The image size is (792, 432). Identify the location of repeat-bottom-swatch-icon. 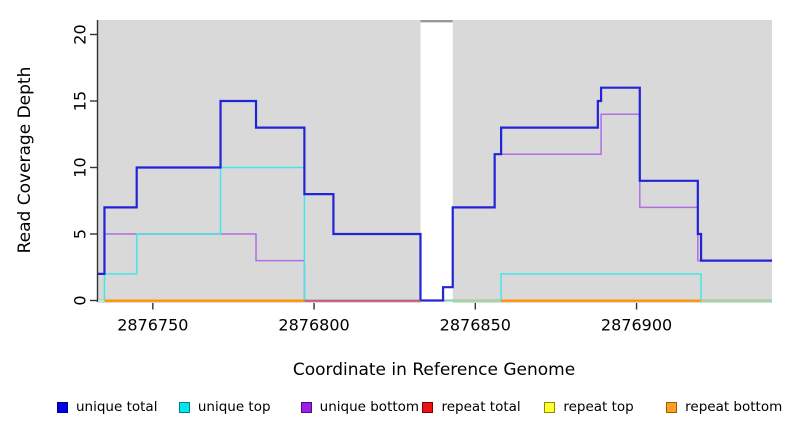
(672, 407).